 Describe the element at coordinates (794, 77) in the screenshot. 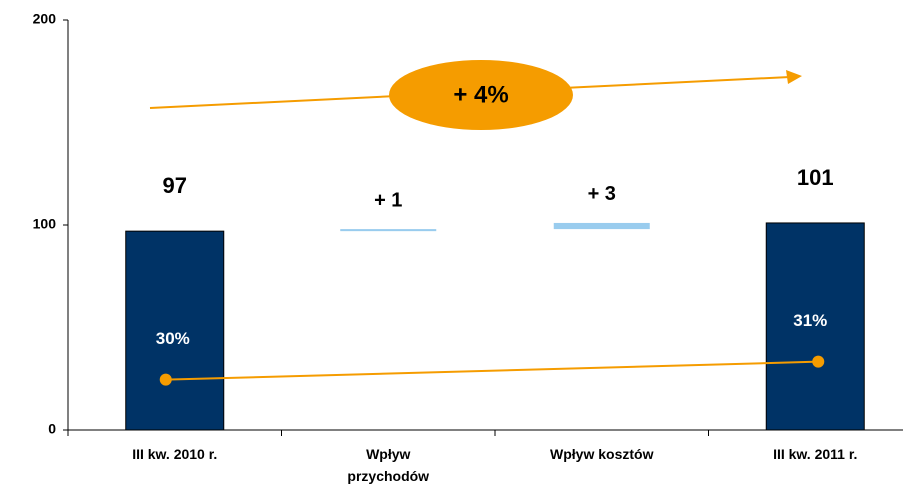

I see `arrow-head` at that location.